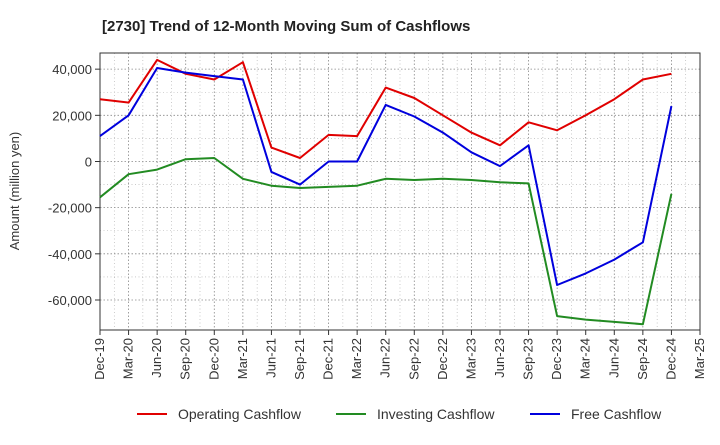 The width and height of the screenshot is (720, 445). Describe the element at coordinates (470, 358) in the screenshot. I see `x-tick-label: Mar-23` at that location.